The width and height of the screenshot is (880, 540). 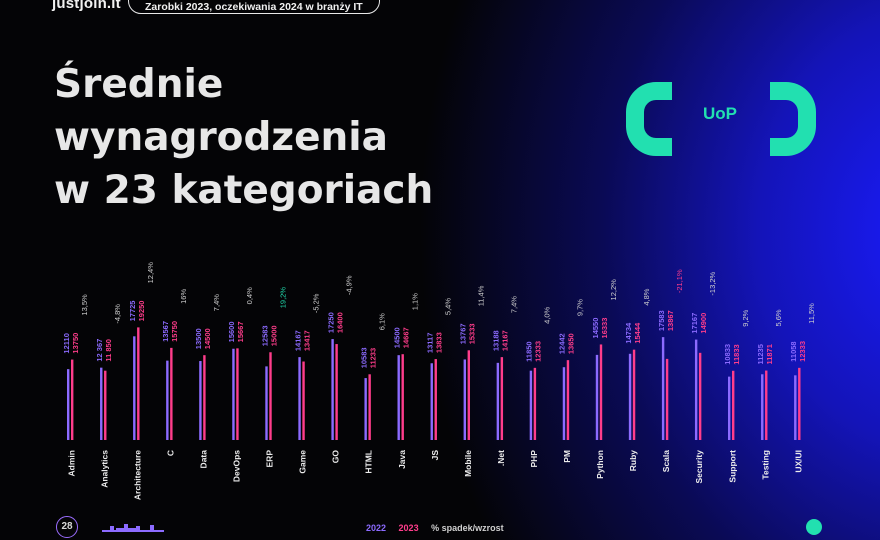 What do you see at coordinates (732, 466) in the screenshot?
I see `category-label: Support` at bounding box center [732, 466].